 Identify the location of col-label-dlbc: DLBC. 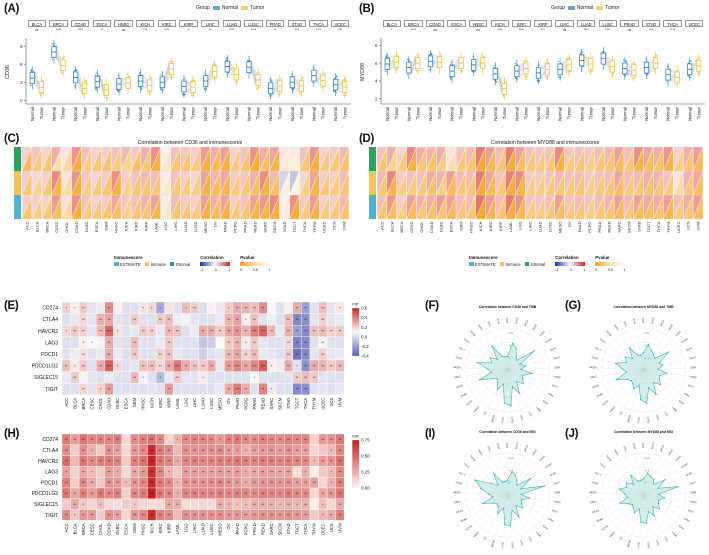
(441, 226).